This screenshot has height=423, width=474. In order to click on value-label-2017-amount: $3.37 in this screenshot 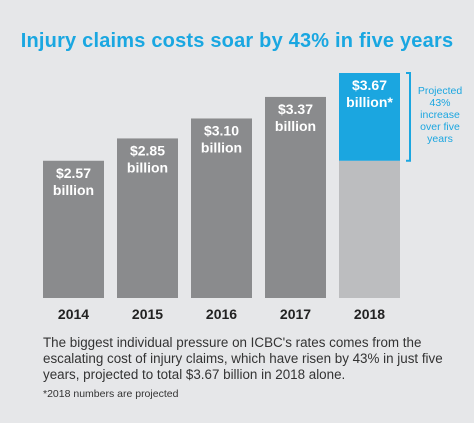, I will do `click(295, 109)`.